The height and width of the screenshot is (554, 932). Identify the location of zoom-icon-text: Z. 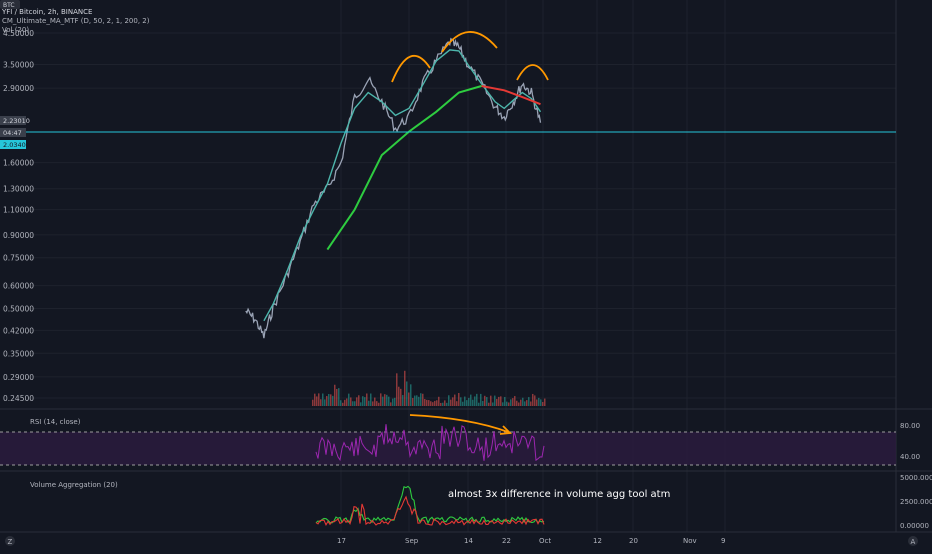
(10, 542).